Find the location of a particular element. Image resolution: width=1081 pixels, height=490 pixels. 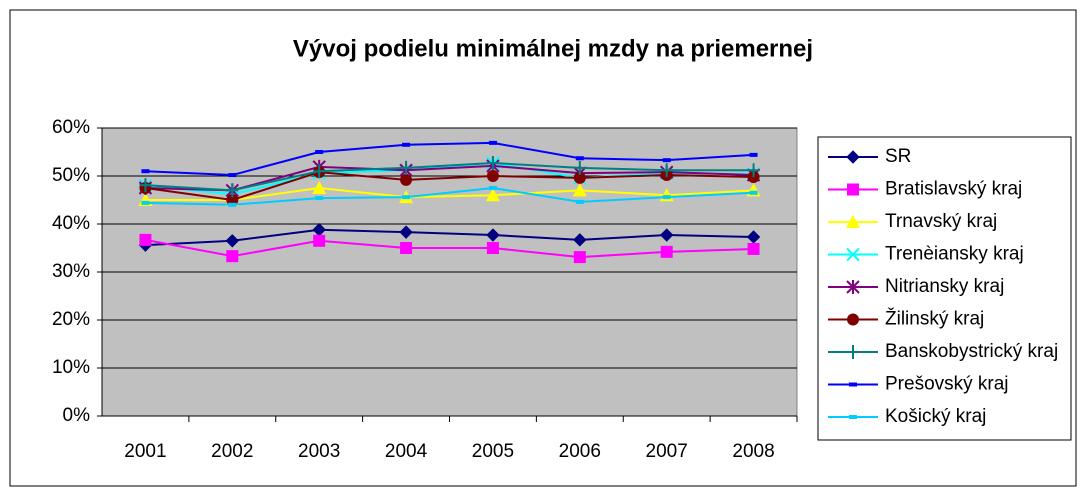

x-tick-label: 2005 is located at coordinates (493, 451).